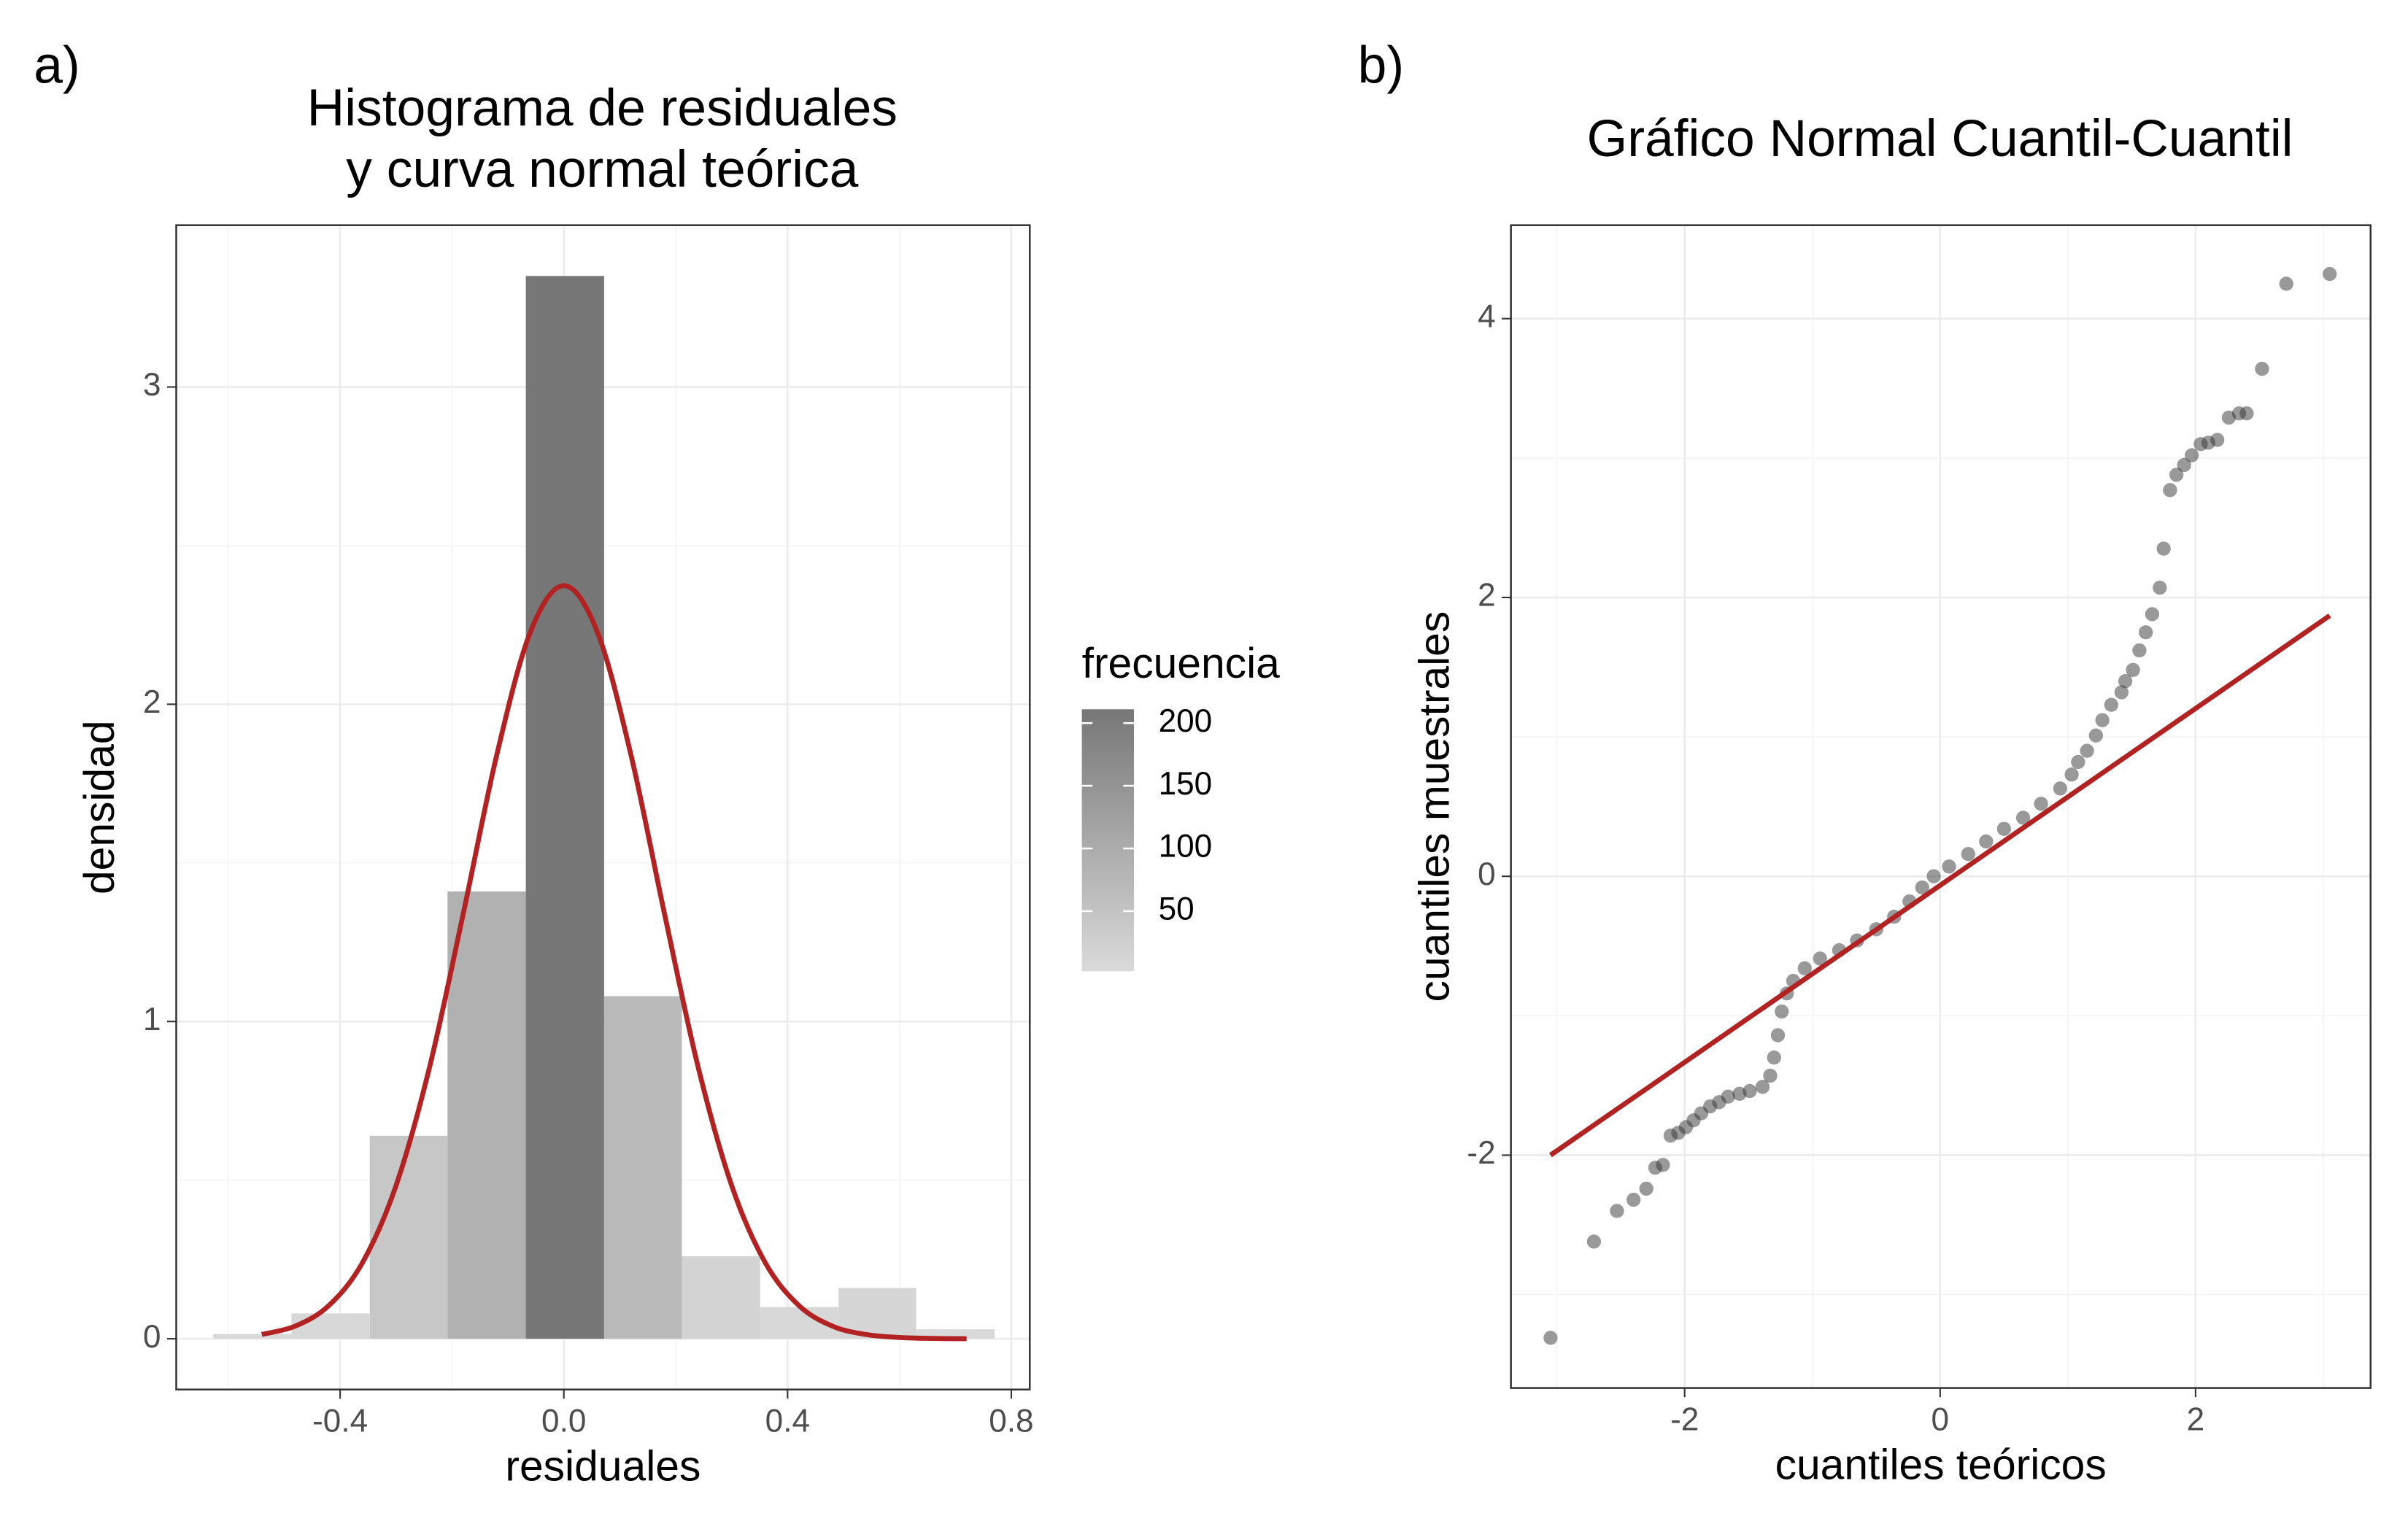 The height and width of the screenshot is (1532, 2408). I want to click on x-tick-label: -0.4, so click(340, 1422).